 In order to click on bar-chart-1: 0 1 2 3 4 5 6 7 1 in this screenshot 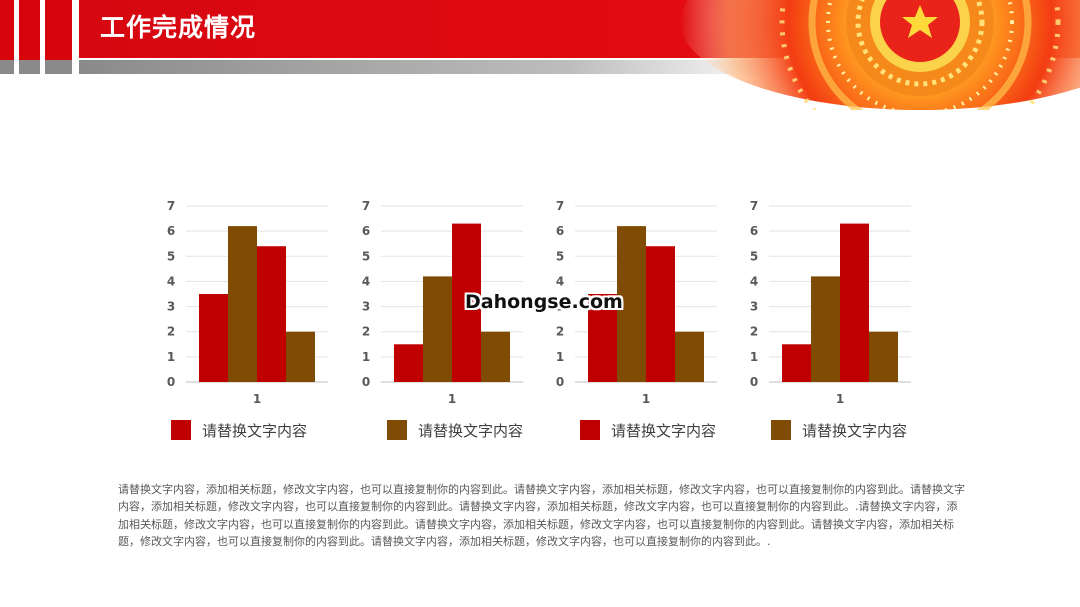, I will do `click(255, 305)`.